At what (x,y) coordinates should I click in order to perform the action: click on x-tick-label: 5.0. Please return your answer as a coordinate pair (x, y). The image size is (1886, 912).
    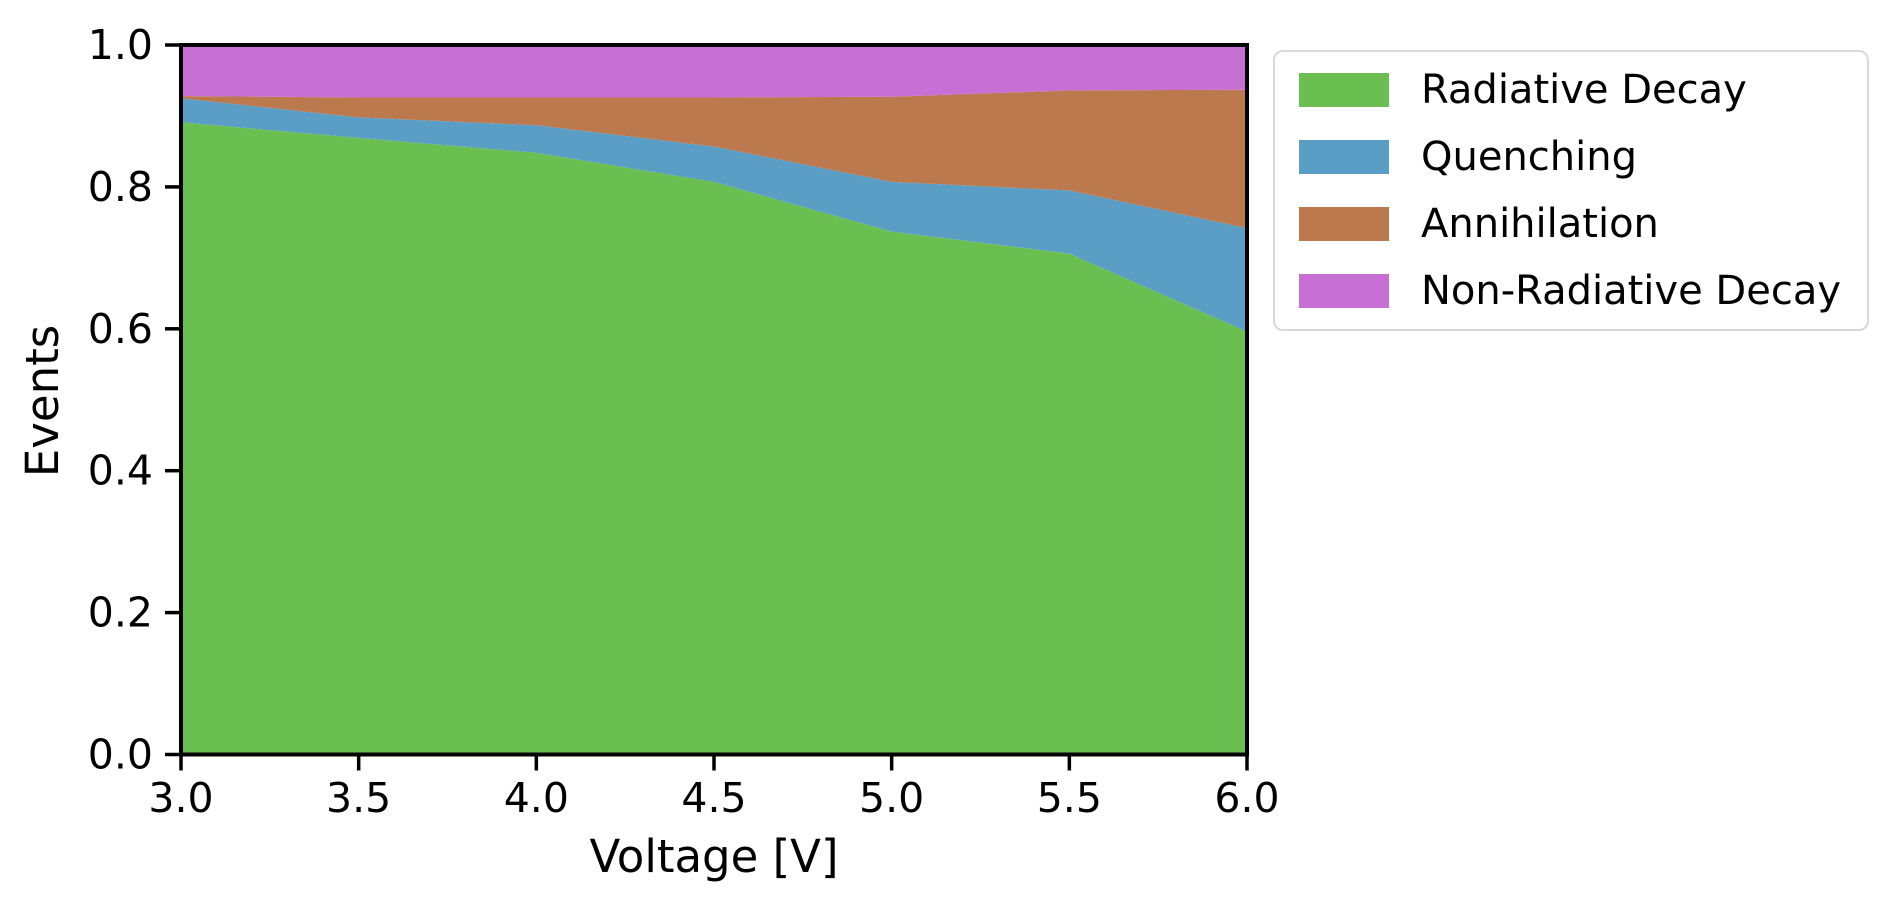
    Looking at the image, I should click on (891, 798).